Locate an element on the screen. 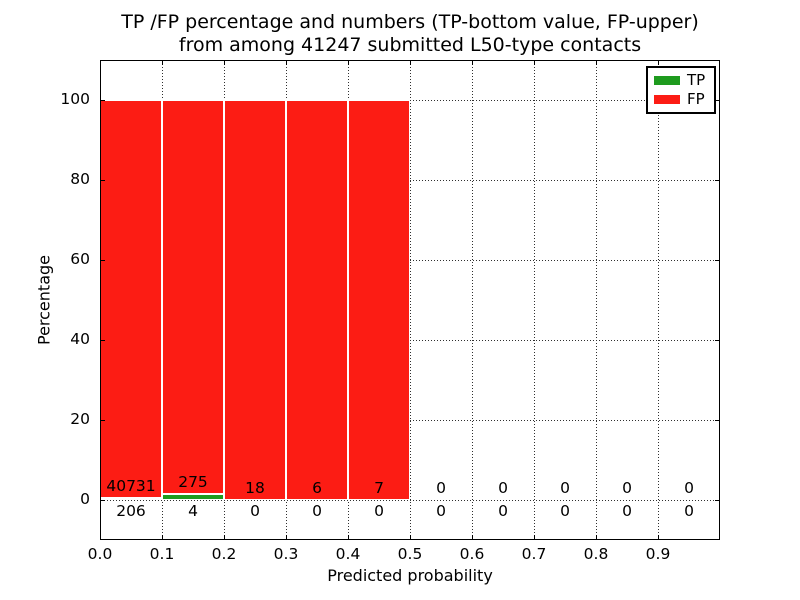  tp-count-label: 206 is located at coordinates (131, 511).